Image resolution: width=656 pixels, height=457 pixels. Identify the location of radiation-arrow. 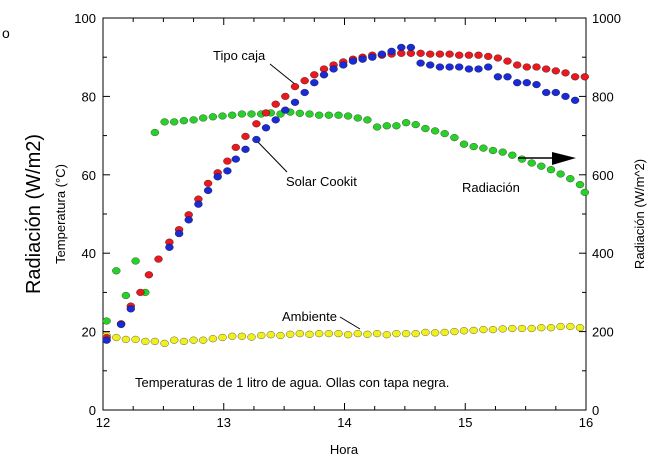
(547, 158).